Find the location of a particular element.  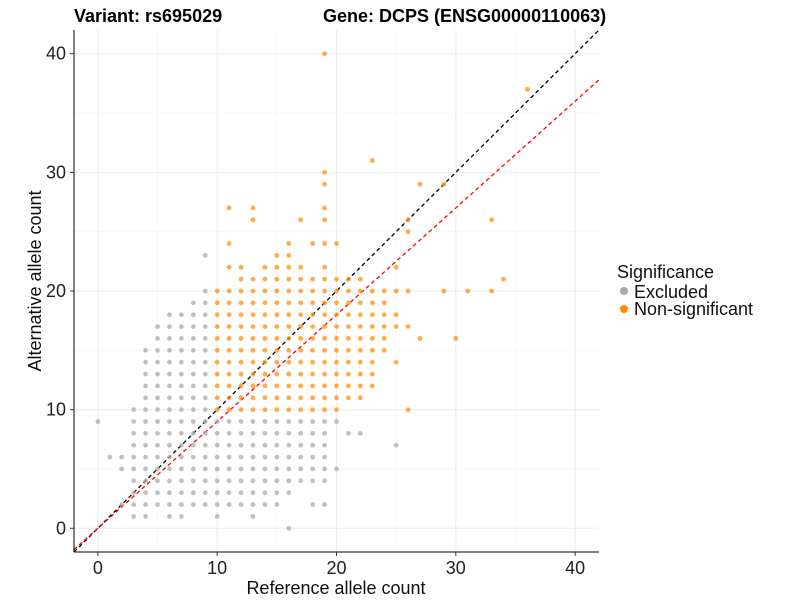

x-axis-ticks: 0 10 20 30 40 is located at coordinates (339, 565).